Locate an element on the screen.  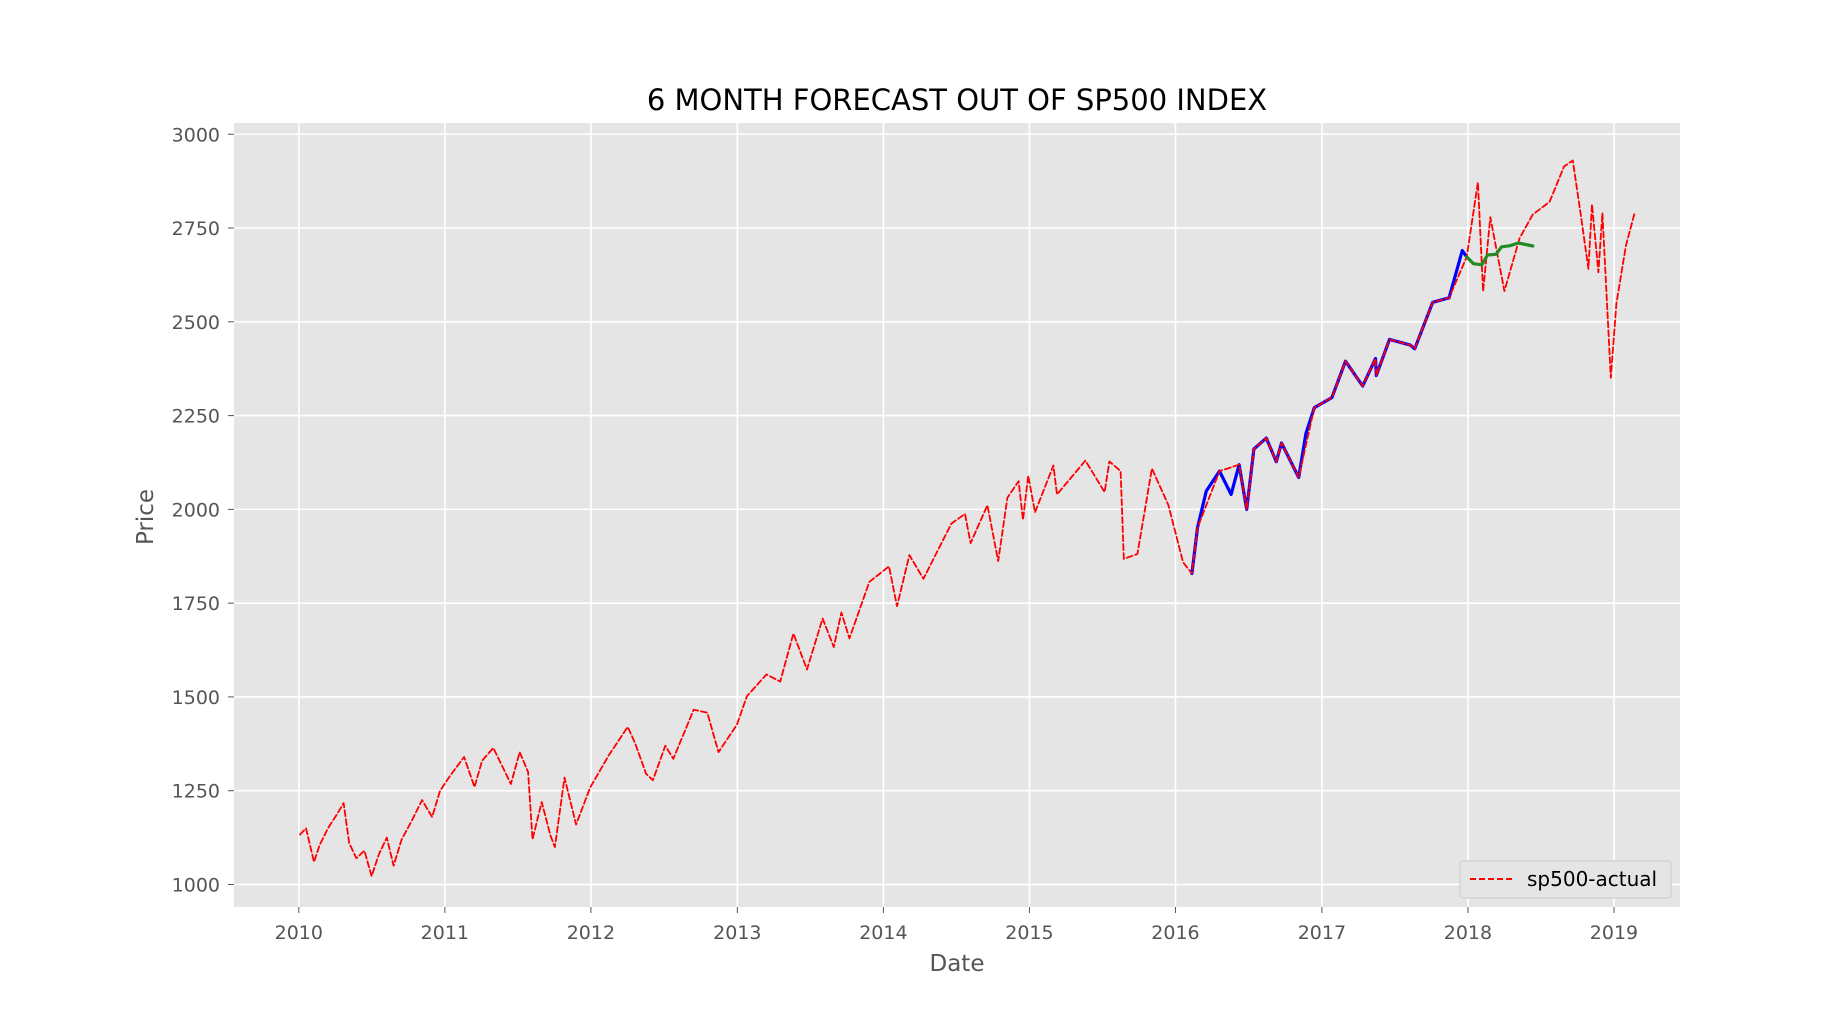
chart-title: 6 MONTH FORECAST OUT OF SP500 INDEX is located at coordinates (957, 100).